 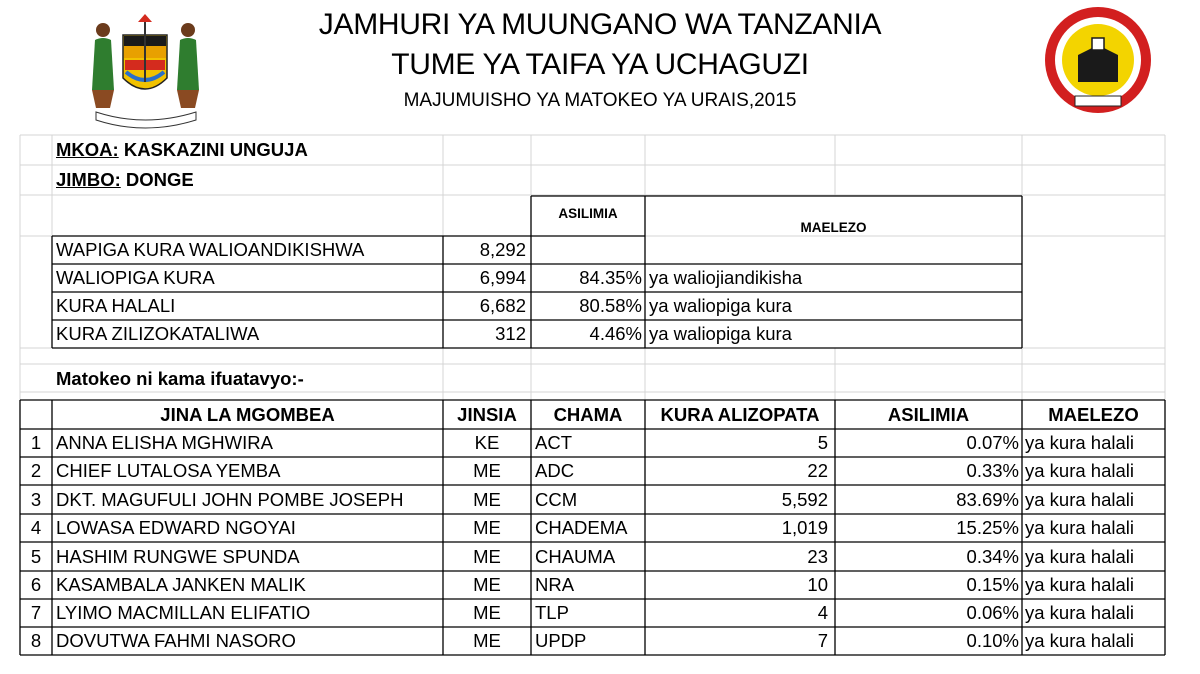 What do you see at coordinates (36, 470) in the screenshot?
I see `row-number: 2` at bounding box center [36, 470].